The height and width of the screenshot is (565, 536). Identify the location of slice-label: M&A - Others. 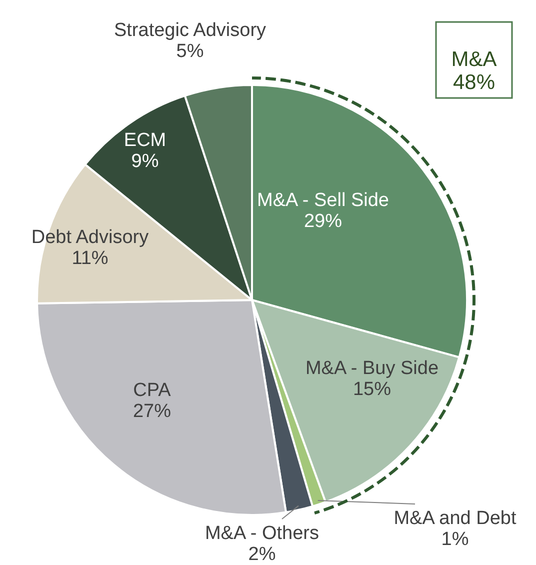
(262, 533).